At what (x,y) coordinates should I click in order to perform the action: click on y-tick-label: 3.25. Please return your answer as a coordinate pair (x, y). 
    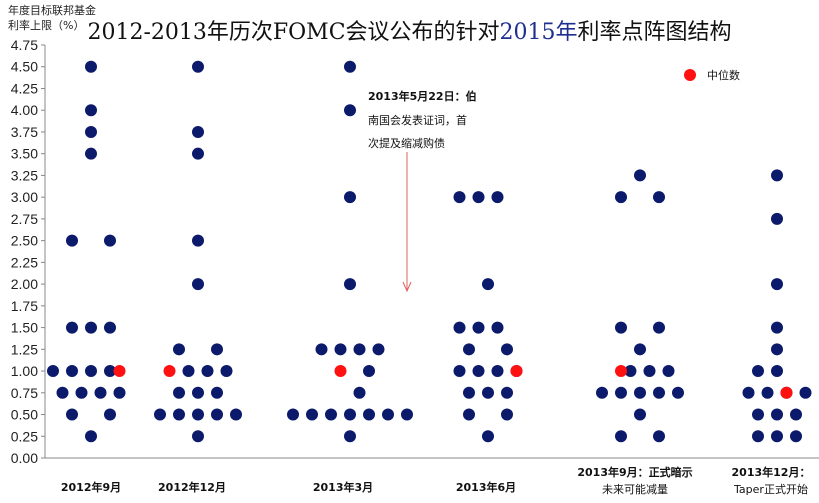
    Looking at the image, I should click on (24, 175).